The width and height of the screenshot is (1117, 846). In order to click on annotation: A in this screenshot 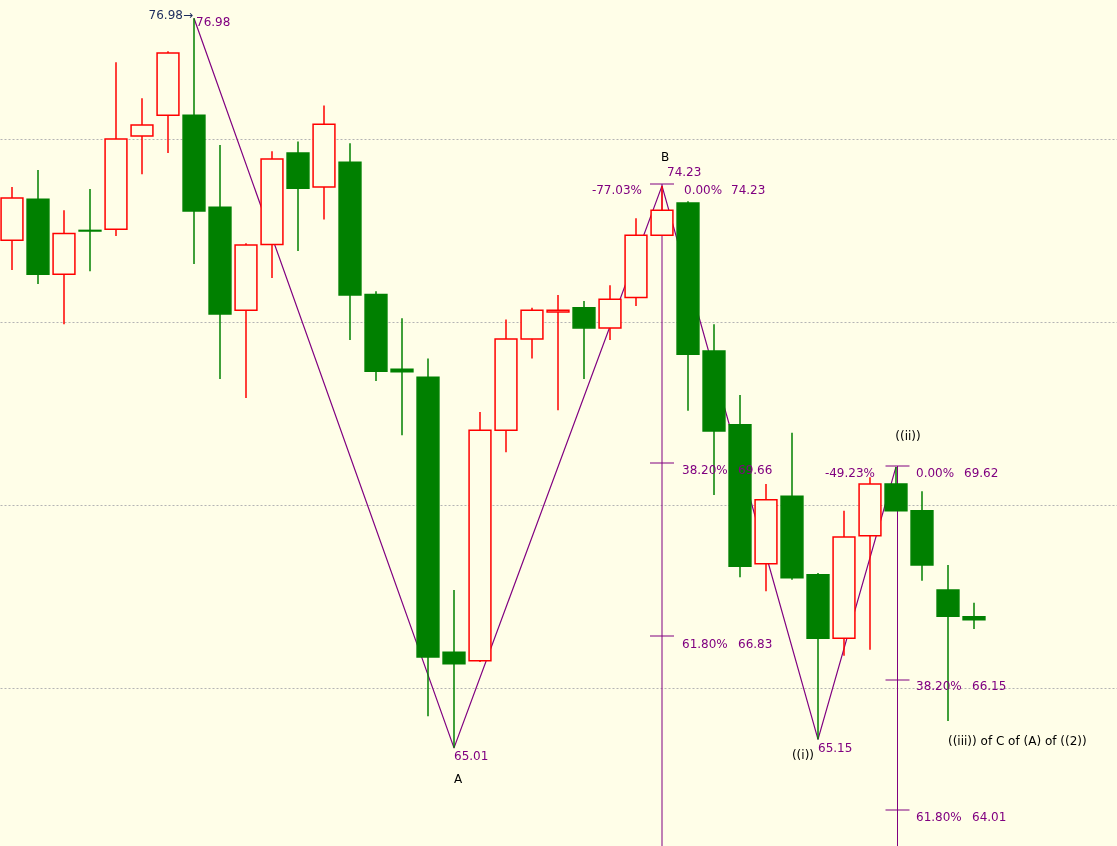, I will do `click(458, 779)`.